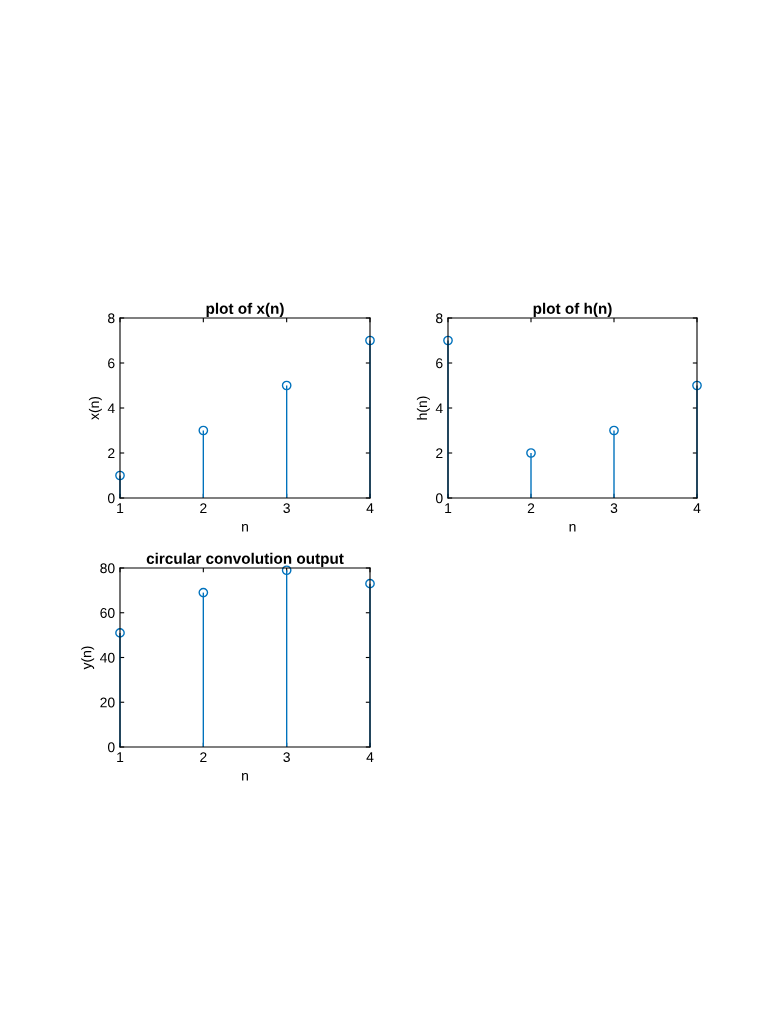 The height and width of the screenshot is (1024, 768). What do you see at coordinates (107, 702) in the screenshot?
I see `y-tick-label: 20` at bounding box center [107, 702].